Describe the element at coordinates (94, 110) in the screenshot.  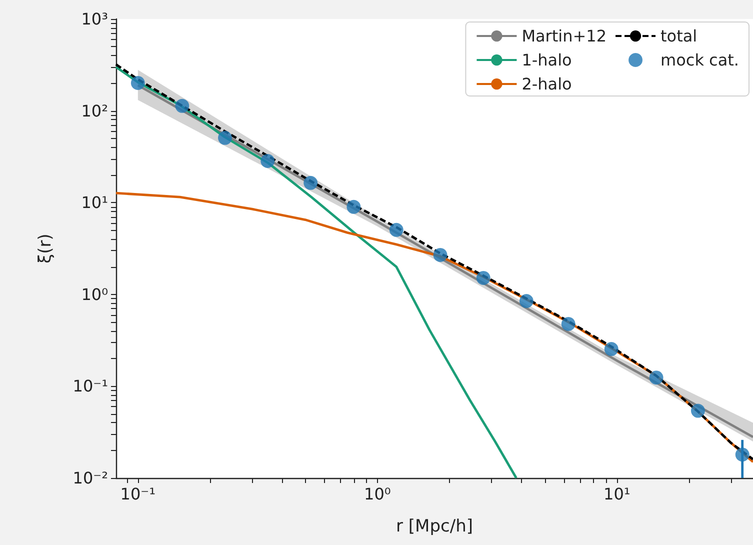
I see `y-tick-label: 10²` at that location.